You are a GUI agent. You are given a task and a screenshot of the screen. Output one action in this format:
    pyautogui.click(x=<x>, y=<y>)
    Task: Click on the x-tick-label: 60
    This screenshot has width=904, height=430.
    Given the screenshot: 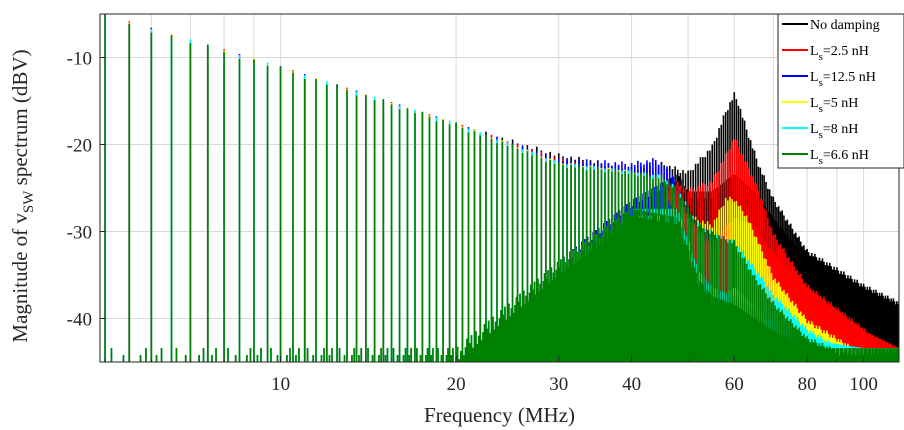 What is the action you would take?
    pyautogui.click(x=734, y=384)
    